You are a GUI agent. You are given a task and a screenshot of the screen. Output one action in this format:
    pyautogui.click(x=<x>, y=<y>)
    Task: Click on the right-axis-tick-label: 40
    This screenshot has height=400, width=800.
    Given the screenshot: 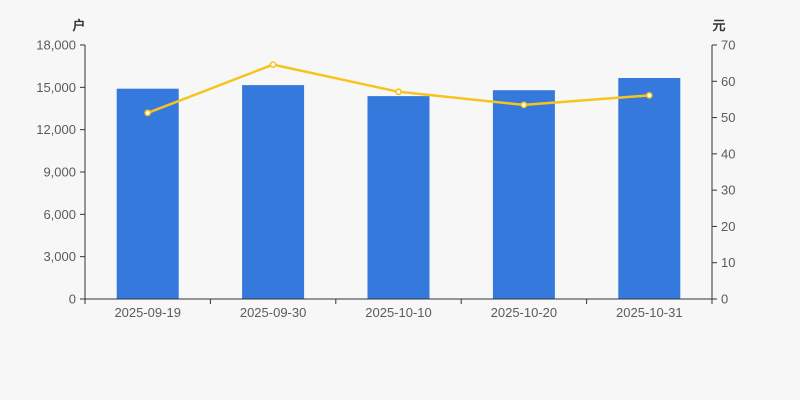 What is the action you would take?
    pyautogui.click(x=728, y=153)
    